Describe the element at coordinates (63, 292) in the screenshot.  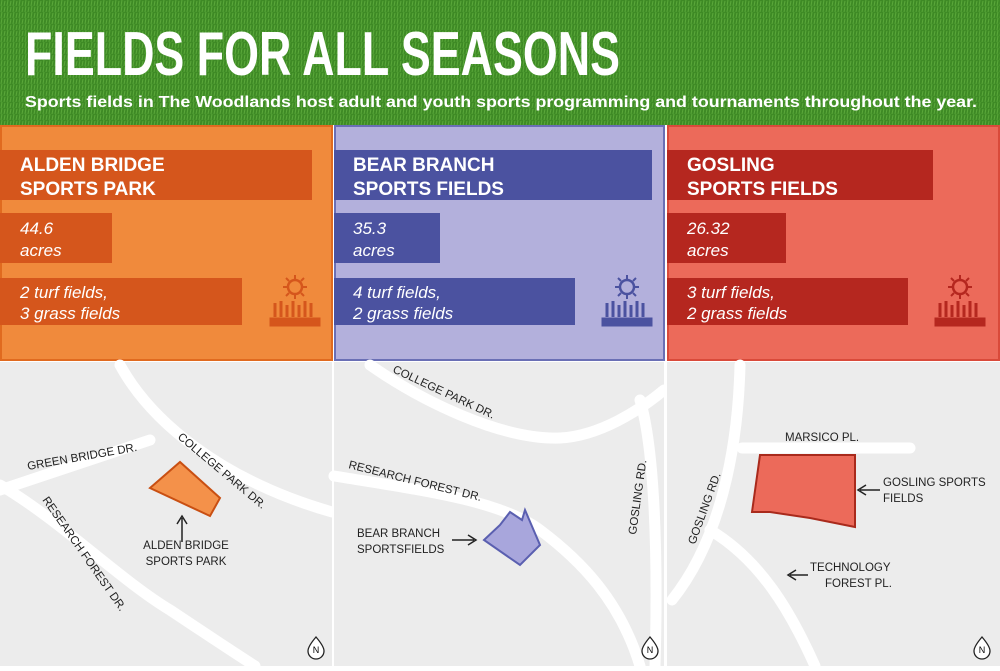
I see `fields: 2 turf fields,` at that location.